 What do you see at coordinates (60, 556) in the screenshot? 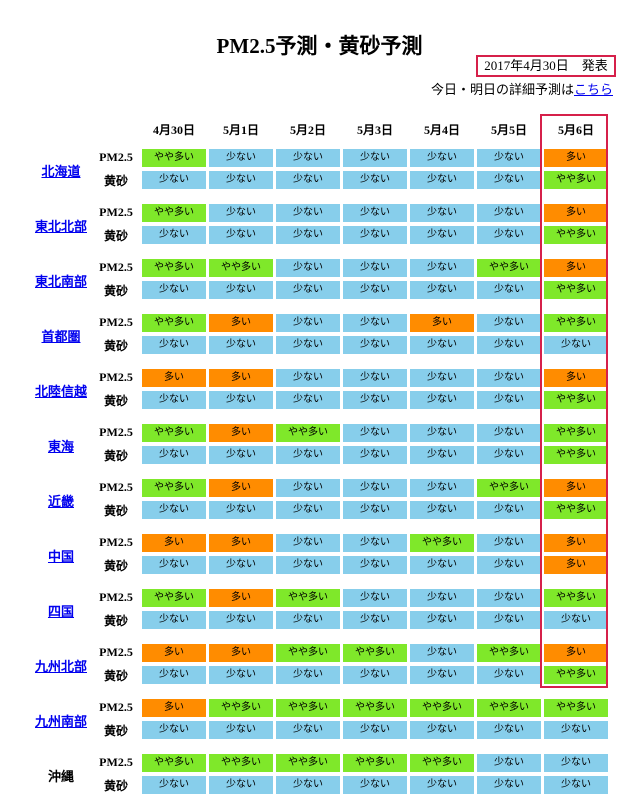
I see `region-name: 中国` at bounding box center [60, 556].